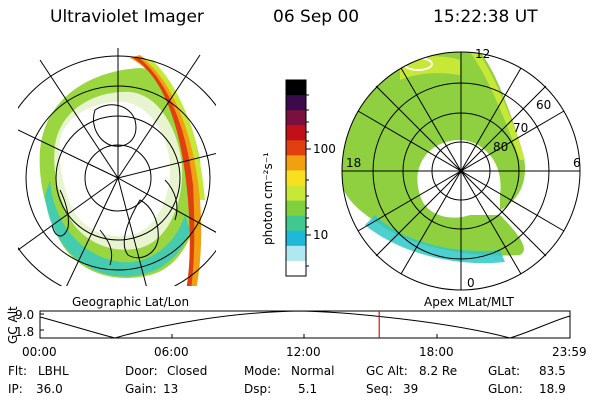 The width and height of the screenshot is (600, 400). Describe the element at coordinates (316, 17) in the screenshot. I see `date-label: 06 Sep 00` at that location.